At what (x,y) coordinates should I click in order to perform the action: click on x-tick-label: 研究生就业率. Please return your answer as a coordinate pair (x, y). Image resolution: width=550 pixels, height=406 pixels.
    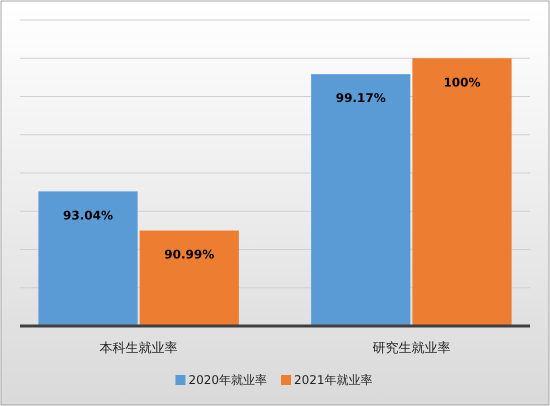
    Looking at the image, I should click on (411, 348).